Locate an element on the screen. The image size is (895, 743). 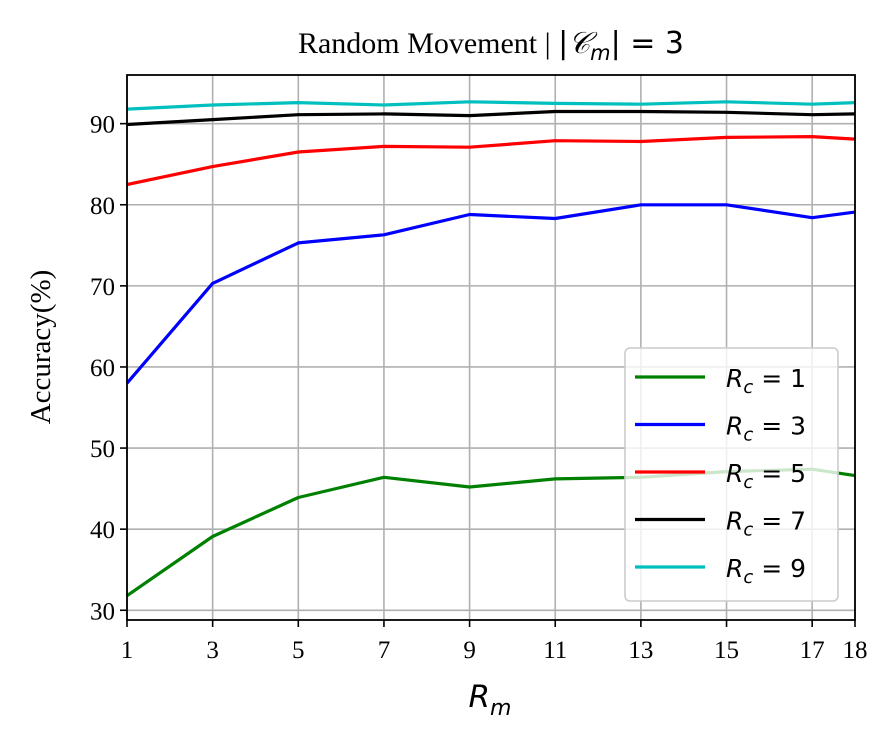
legend-label: Rc = 1 is located at coordinates (766, 381).